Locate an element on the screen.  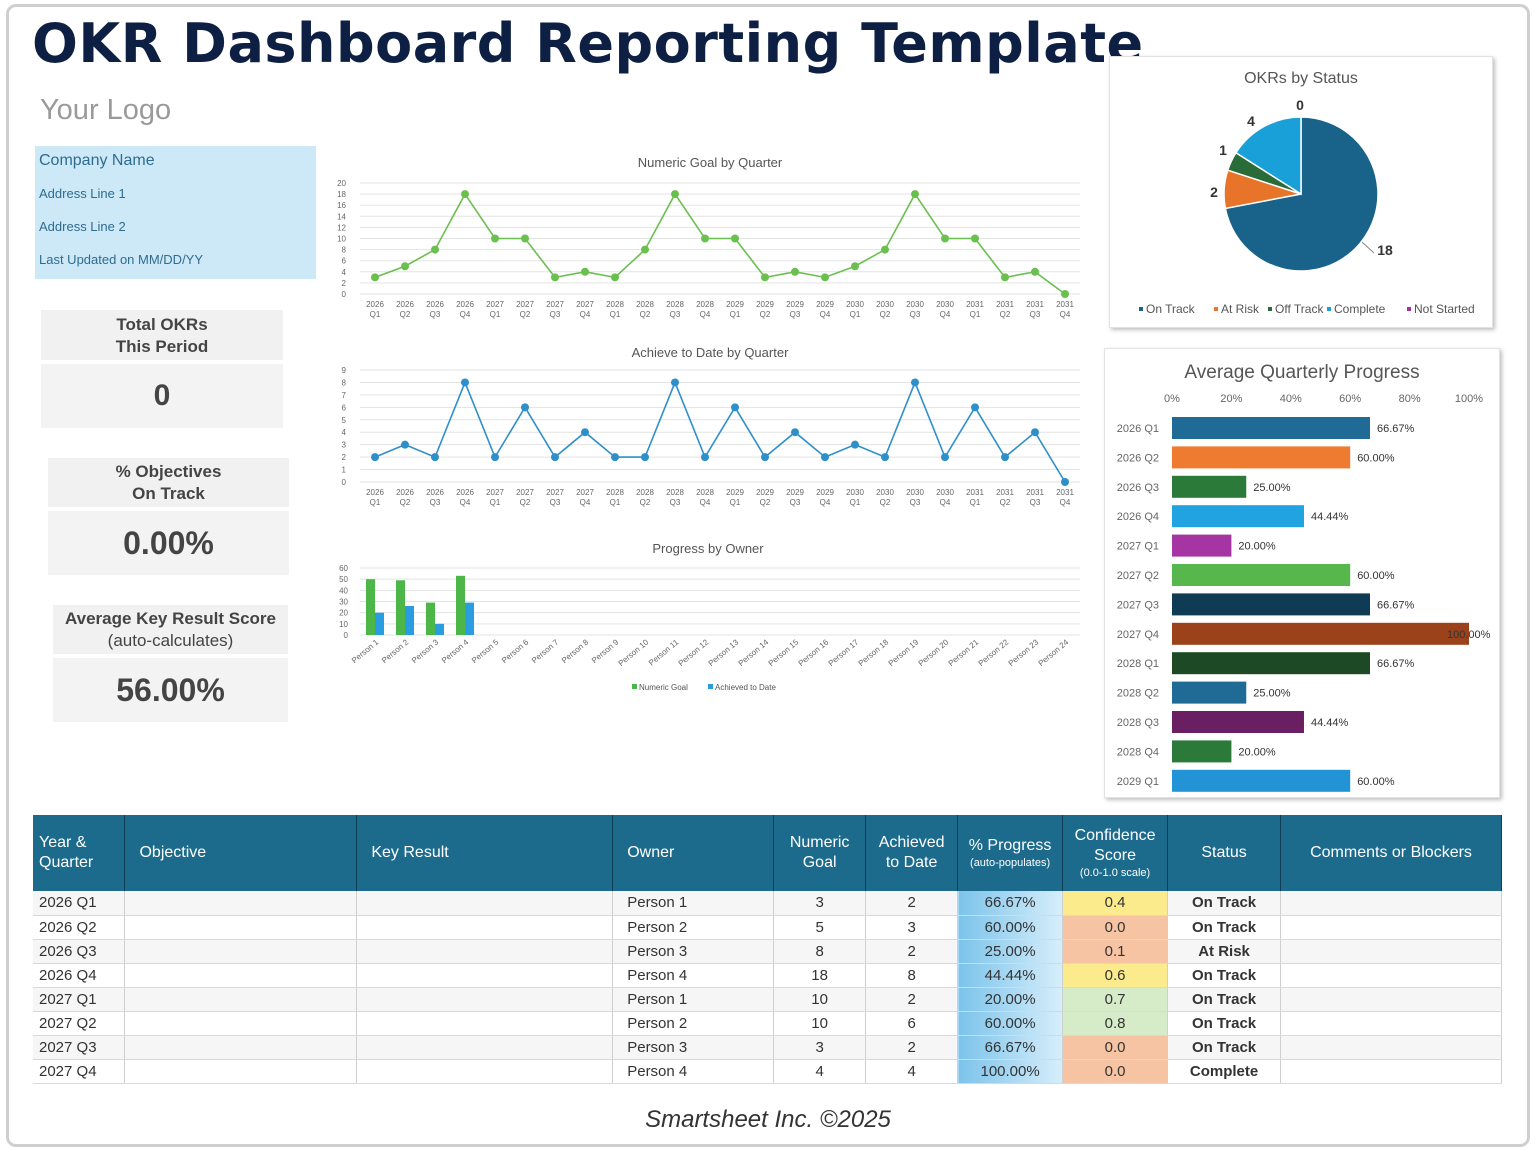
cell-year-quarter: 2026 Q3 is located at coordinates (79, 951).